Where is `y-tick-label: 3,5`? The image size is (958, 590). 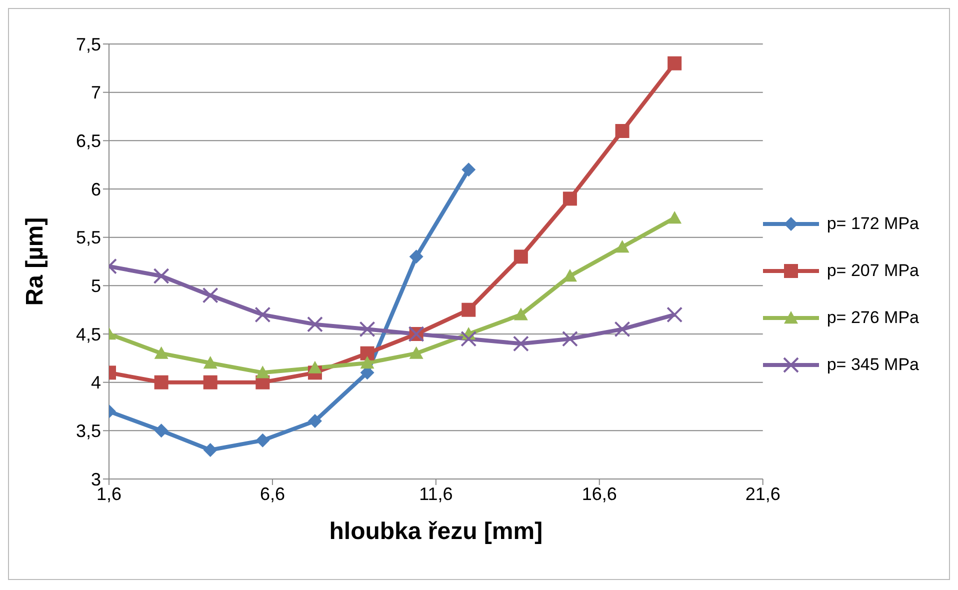 y-tick-label: 3,5 is located at coordinates (88, 431).